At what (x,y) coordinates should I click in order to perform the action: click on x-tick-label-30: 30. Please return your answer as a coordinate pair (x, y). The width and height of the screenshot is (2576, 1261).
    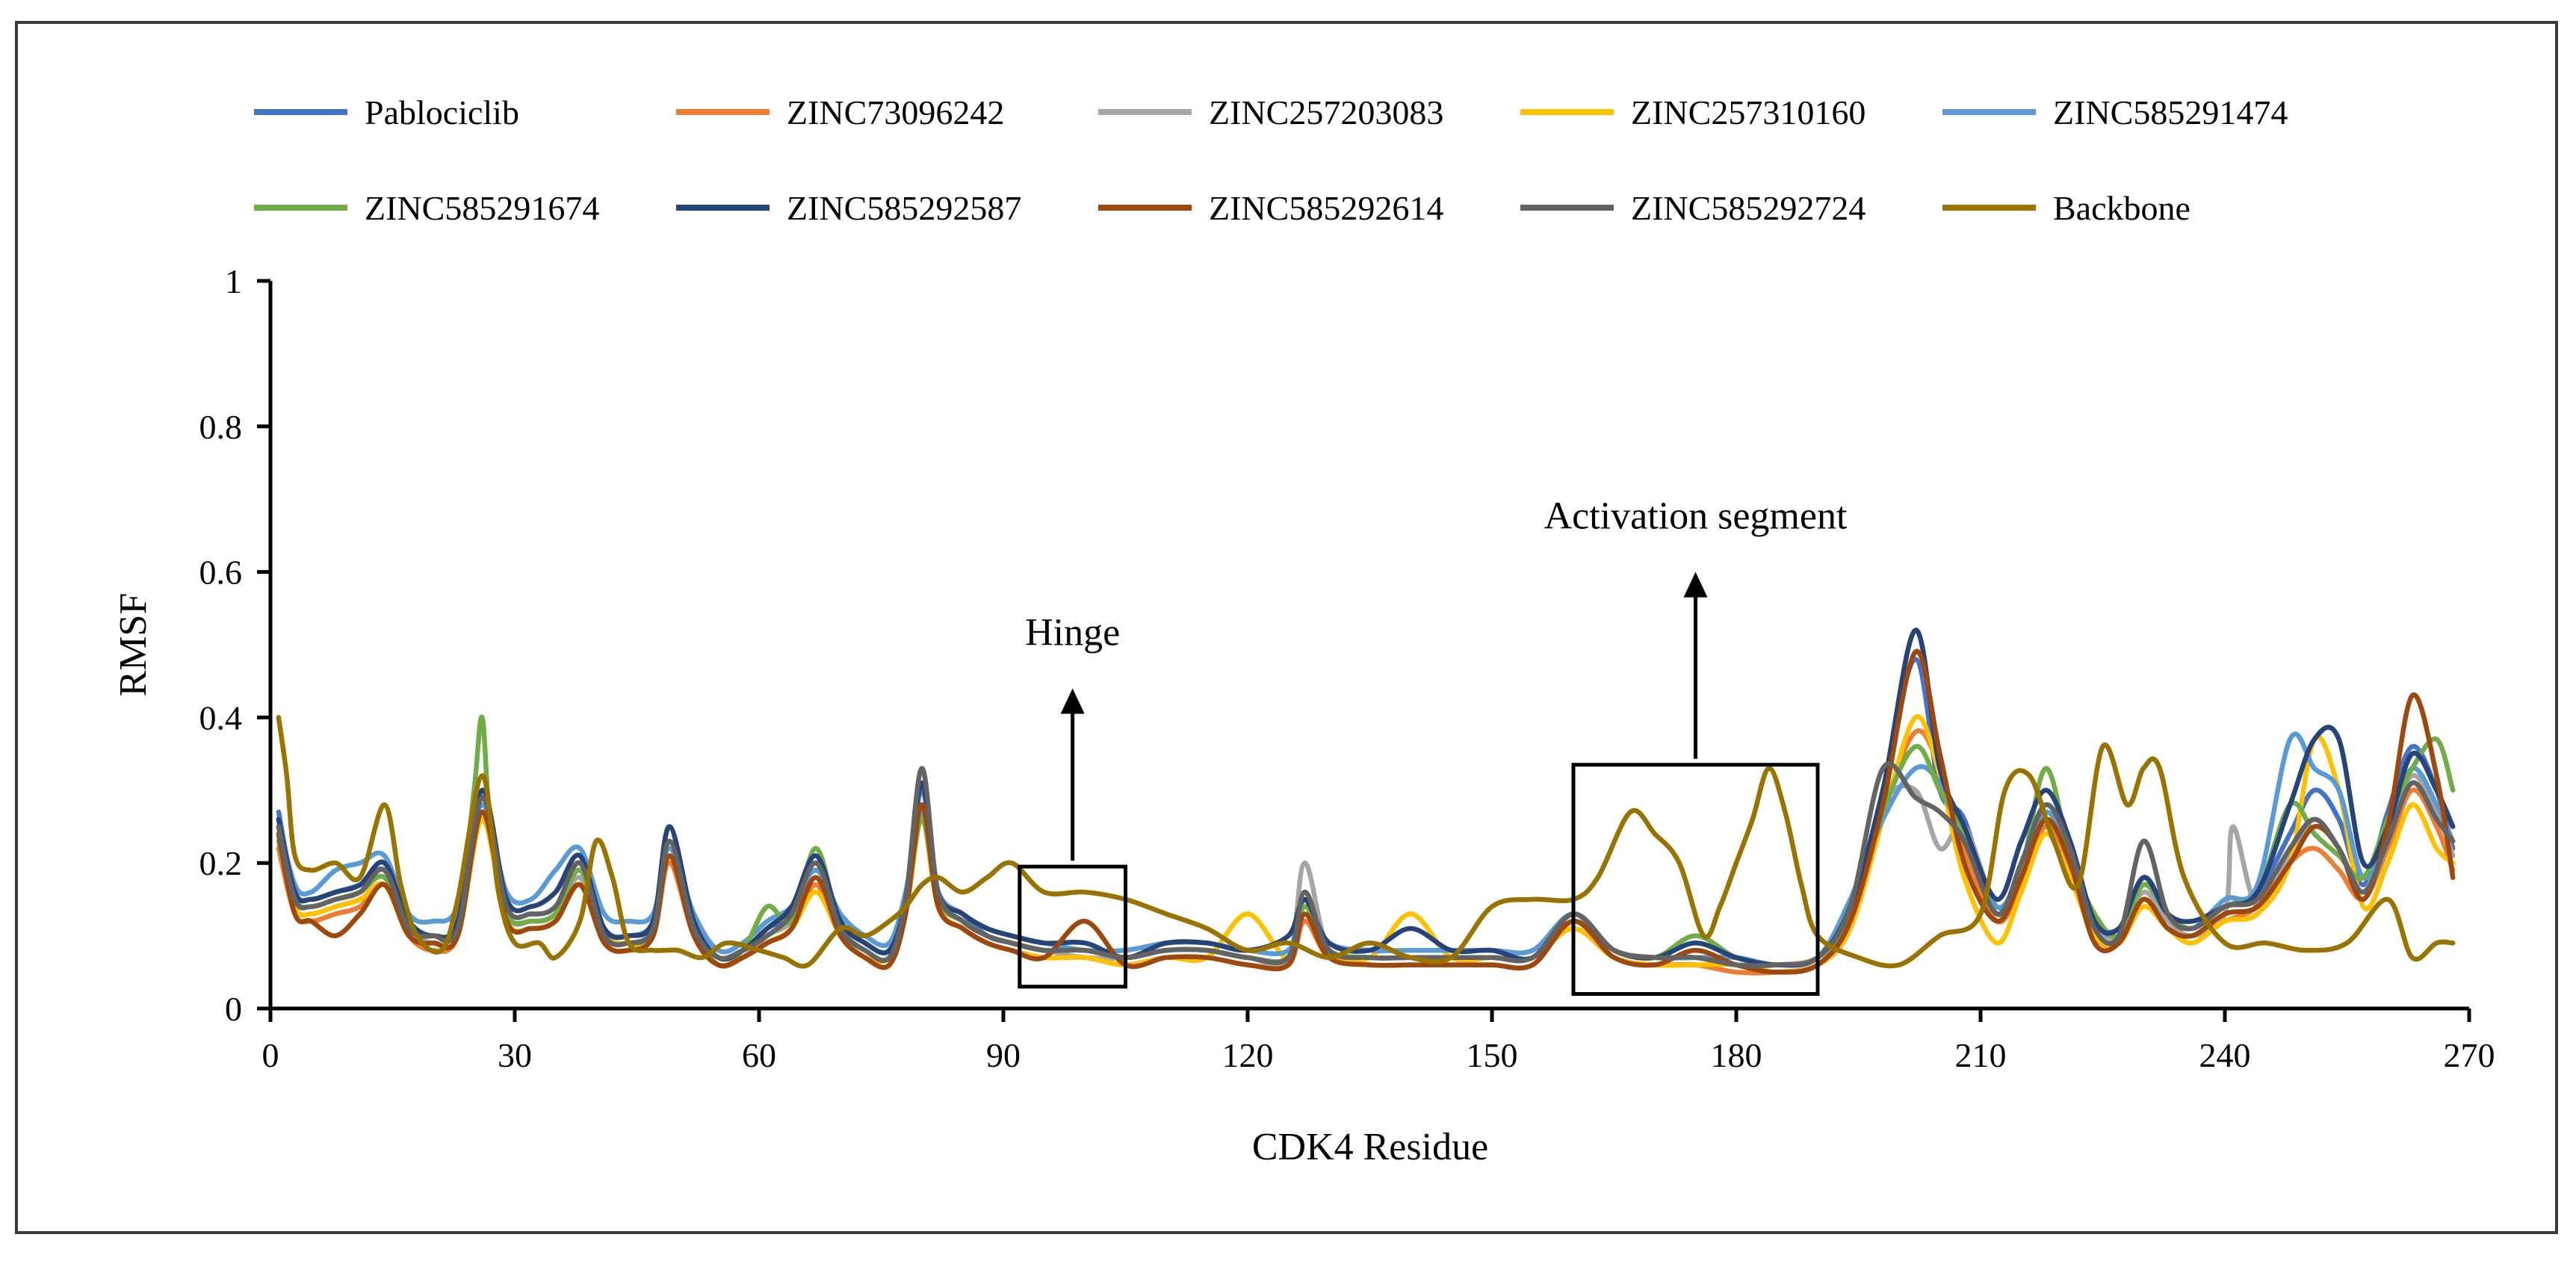
    Looking at the image, I should click on (515, 1055).